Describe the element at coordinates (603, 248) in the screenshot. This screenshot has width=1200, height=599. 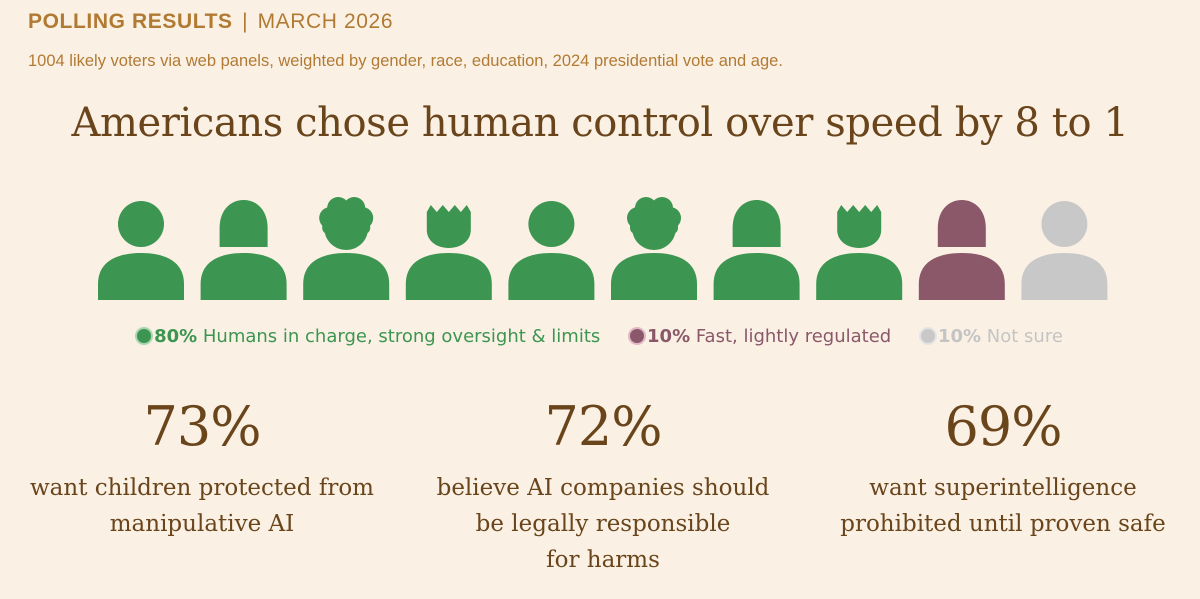
I see `pictograph-svg` at that location.